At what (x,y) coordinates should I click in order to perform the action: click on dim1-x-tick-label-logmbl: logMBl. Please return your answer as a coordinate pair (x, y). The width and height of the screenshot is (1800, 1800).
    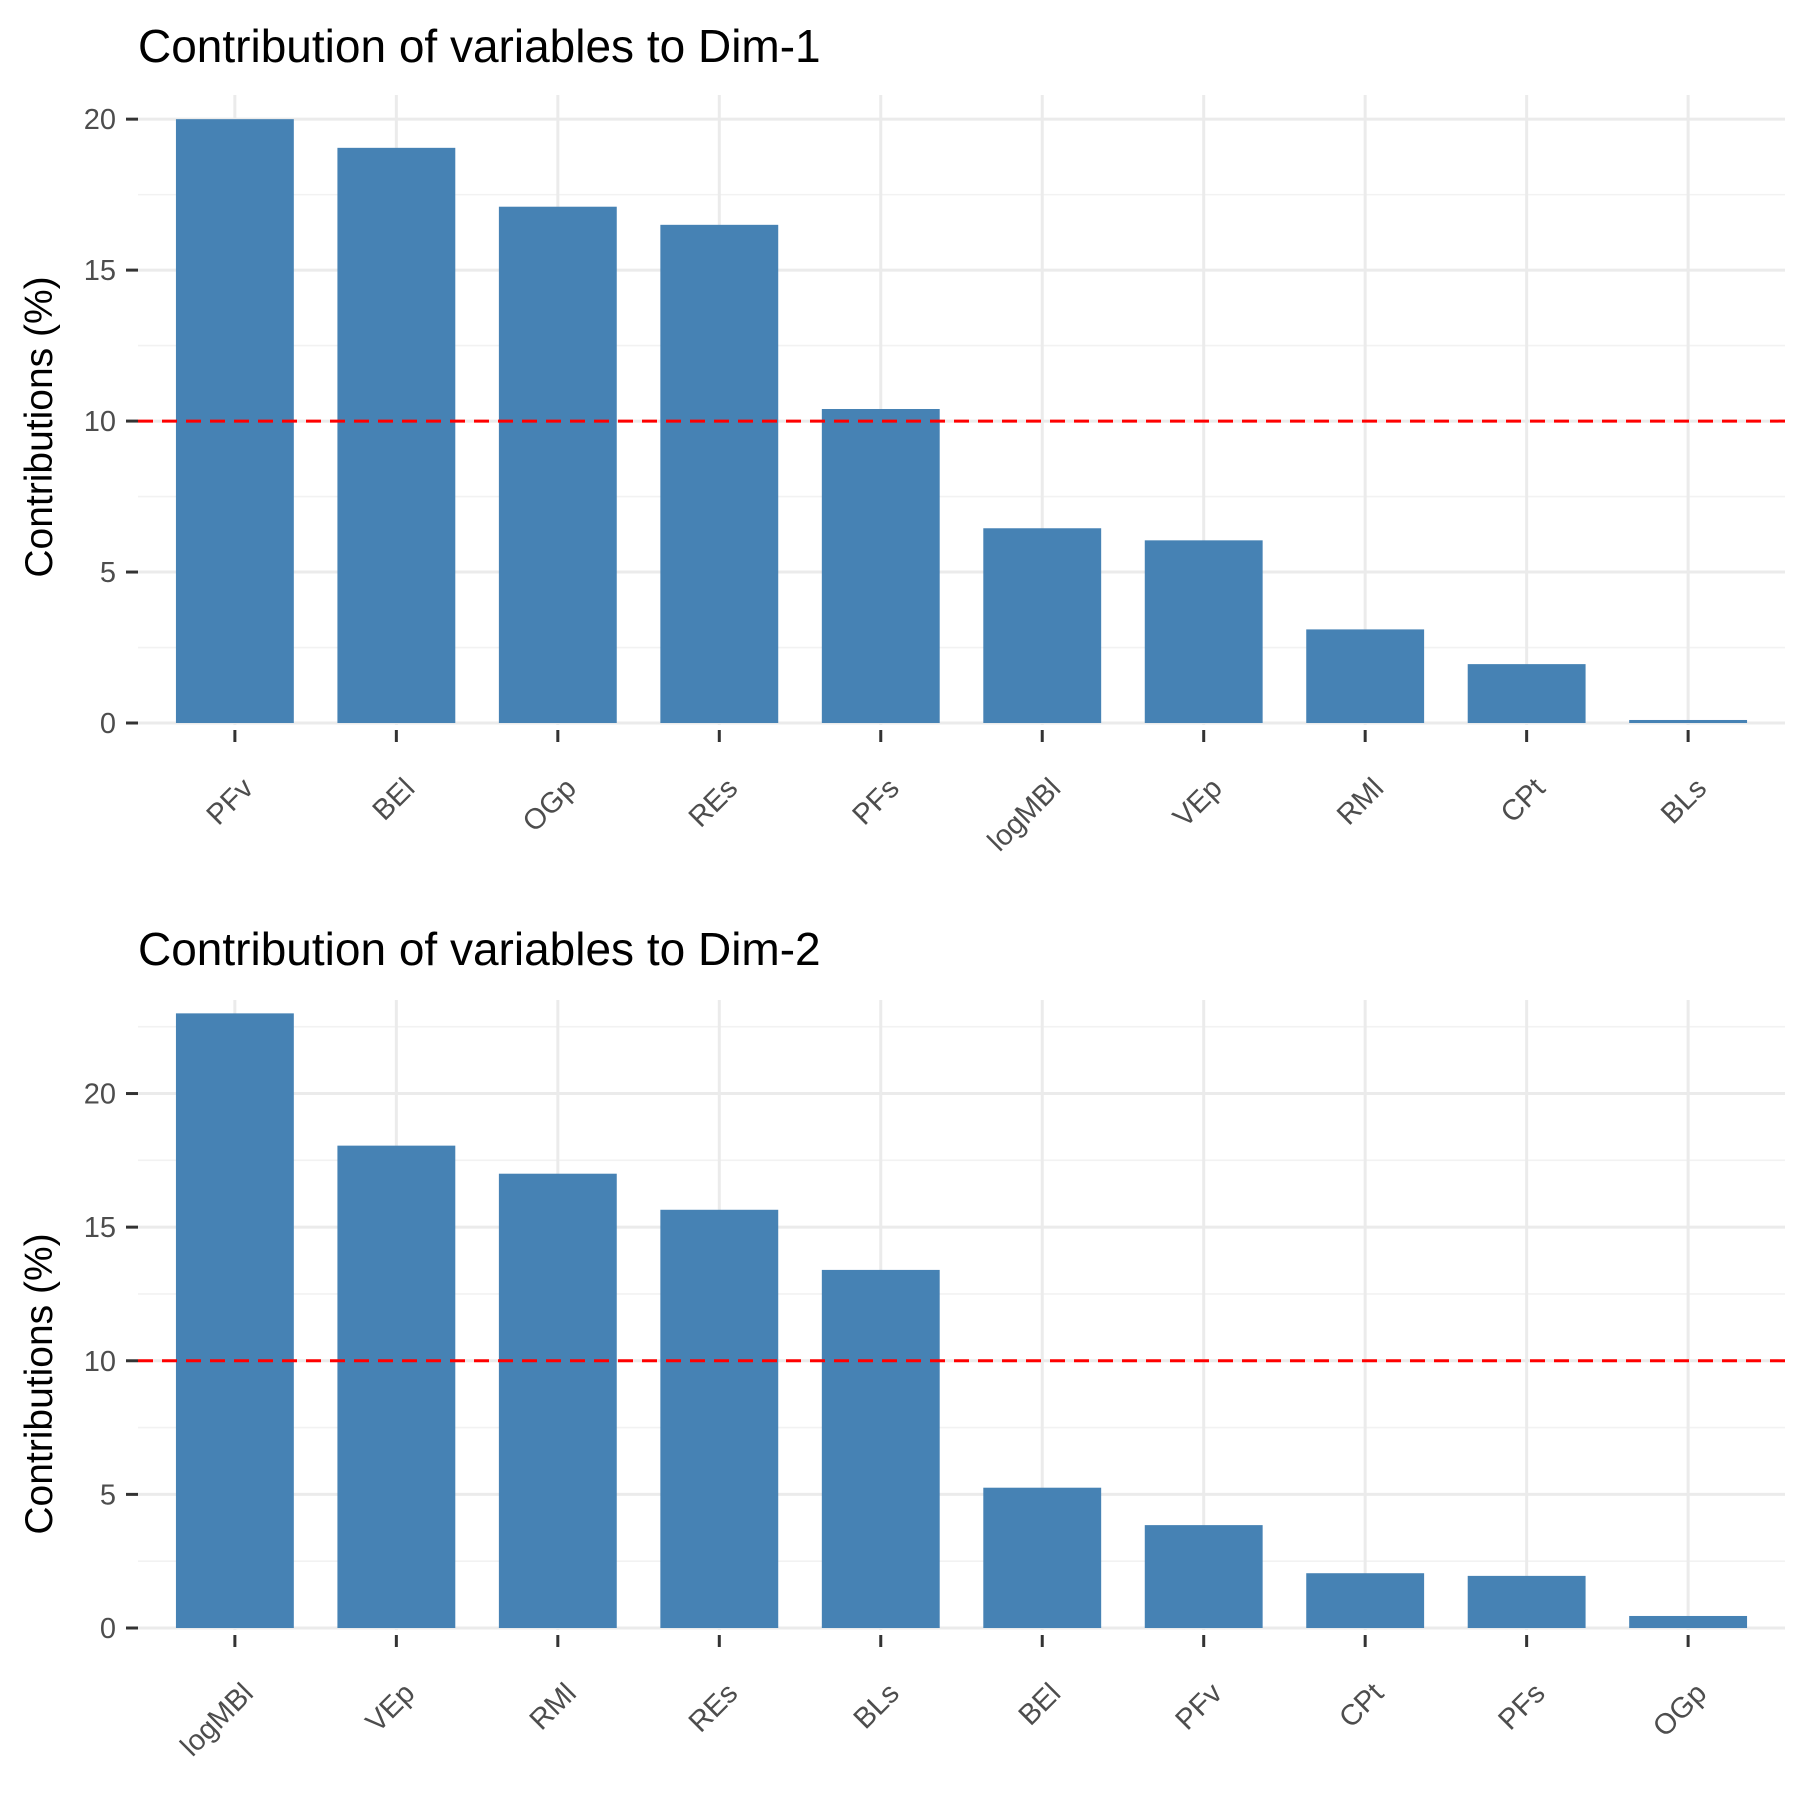
    Looking at the image, I should click on (1024, 814).